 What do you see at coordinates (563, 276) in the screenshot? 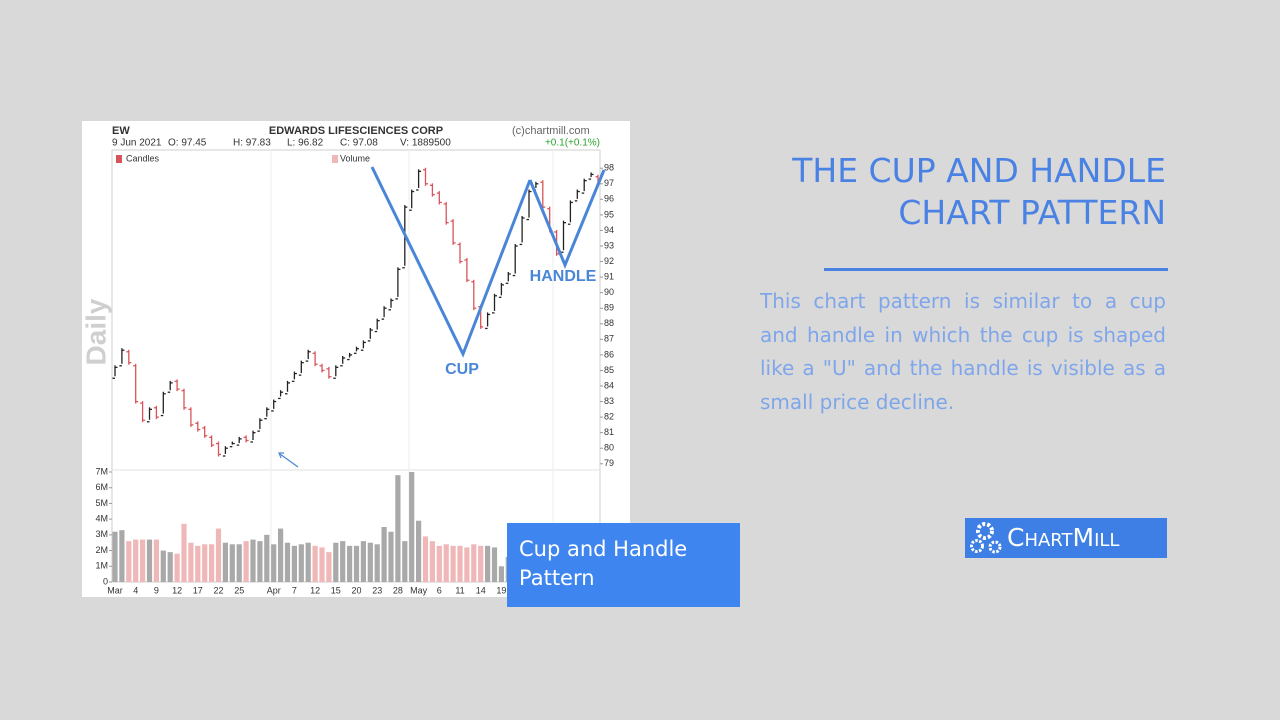
I see `annotation: HANDLE` at bounding box center [563, 276].